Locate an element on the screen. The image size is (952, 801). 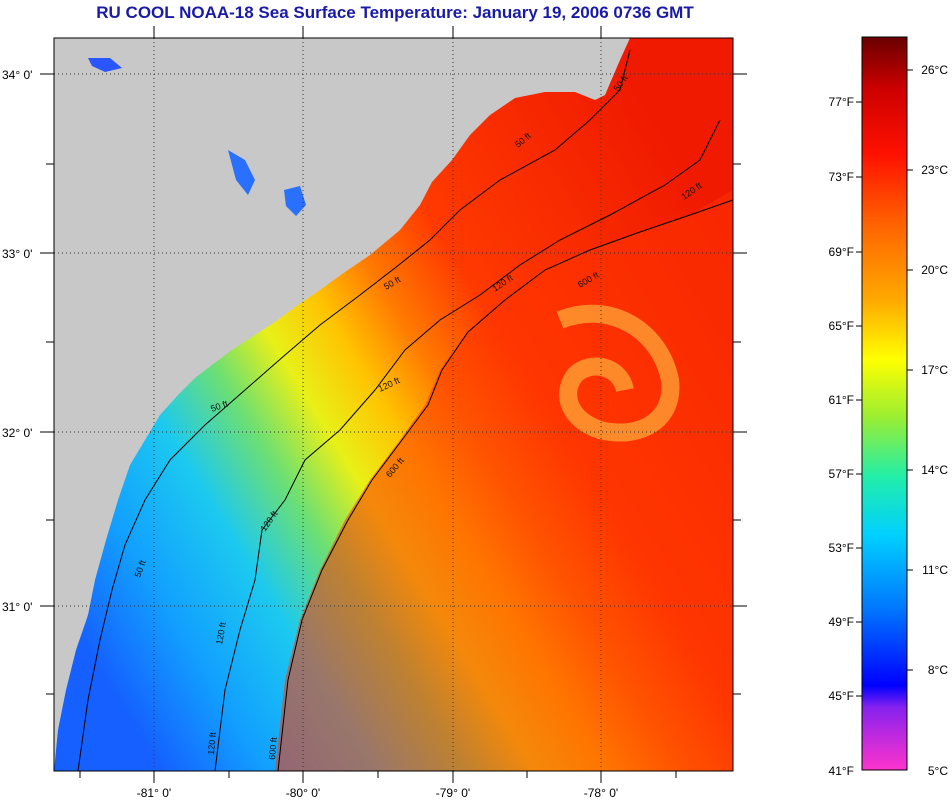
celsius-label: 26°C is located at coordinates (934, 70).